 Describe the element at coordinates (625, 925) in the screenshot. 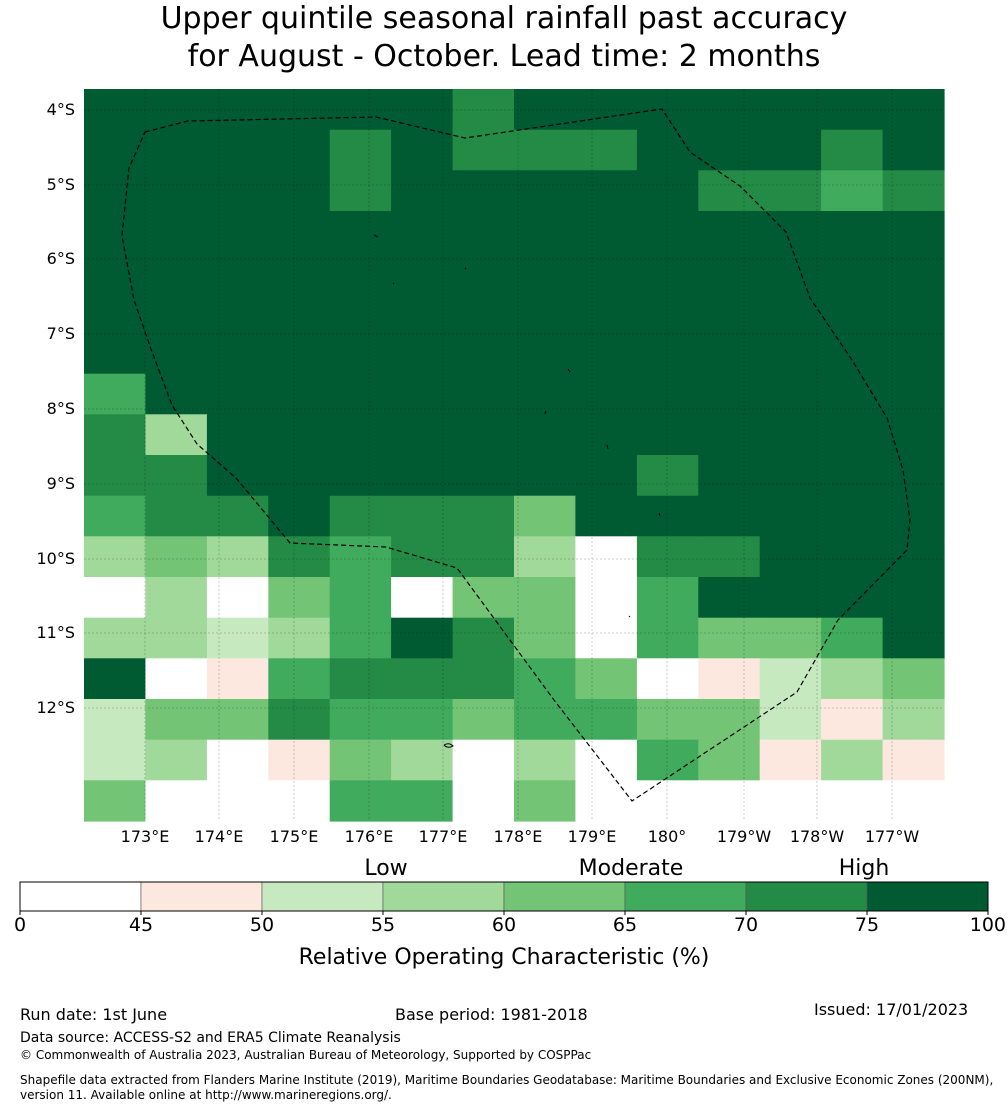

I see `colorbar-tick-label: 65` at that location.